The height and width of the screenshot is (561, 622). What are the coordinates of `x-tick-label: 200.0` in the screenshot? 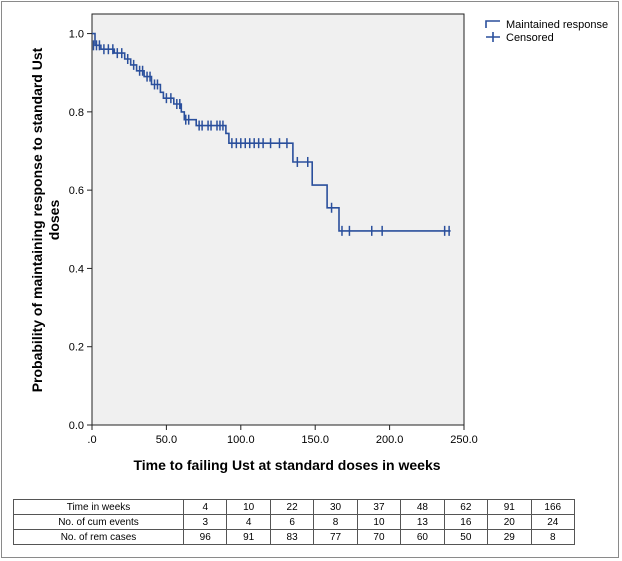 It's located at (390, 440).